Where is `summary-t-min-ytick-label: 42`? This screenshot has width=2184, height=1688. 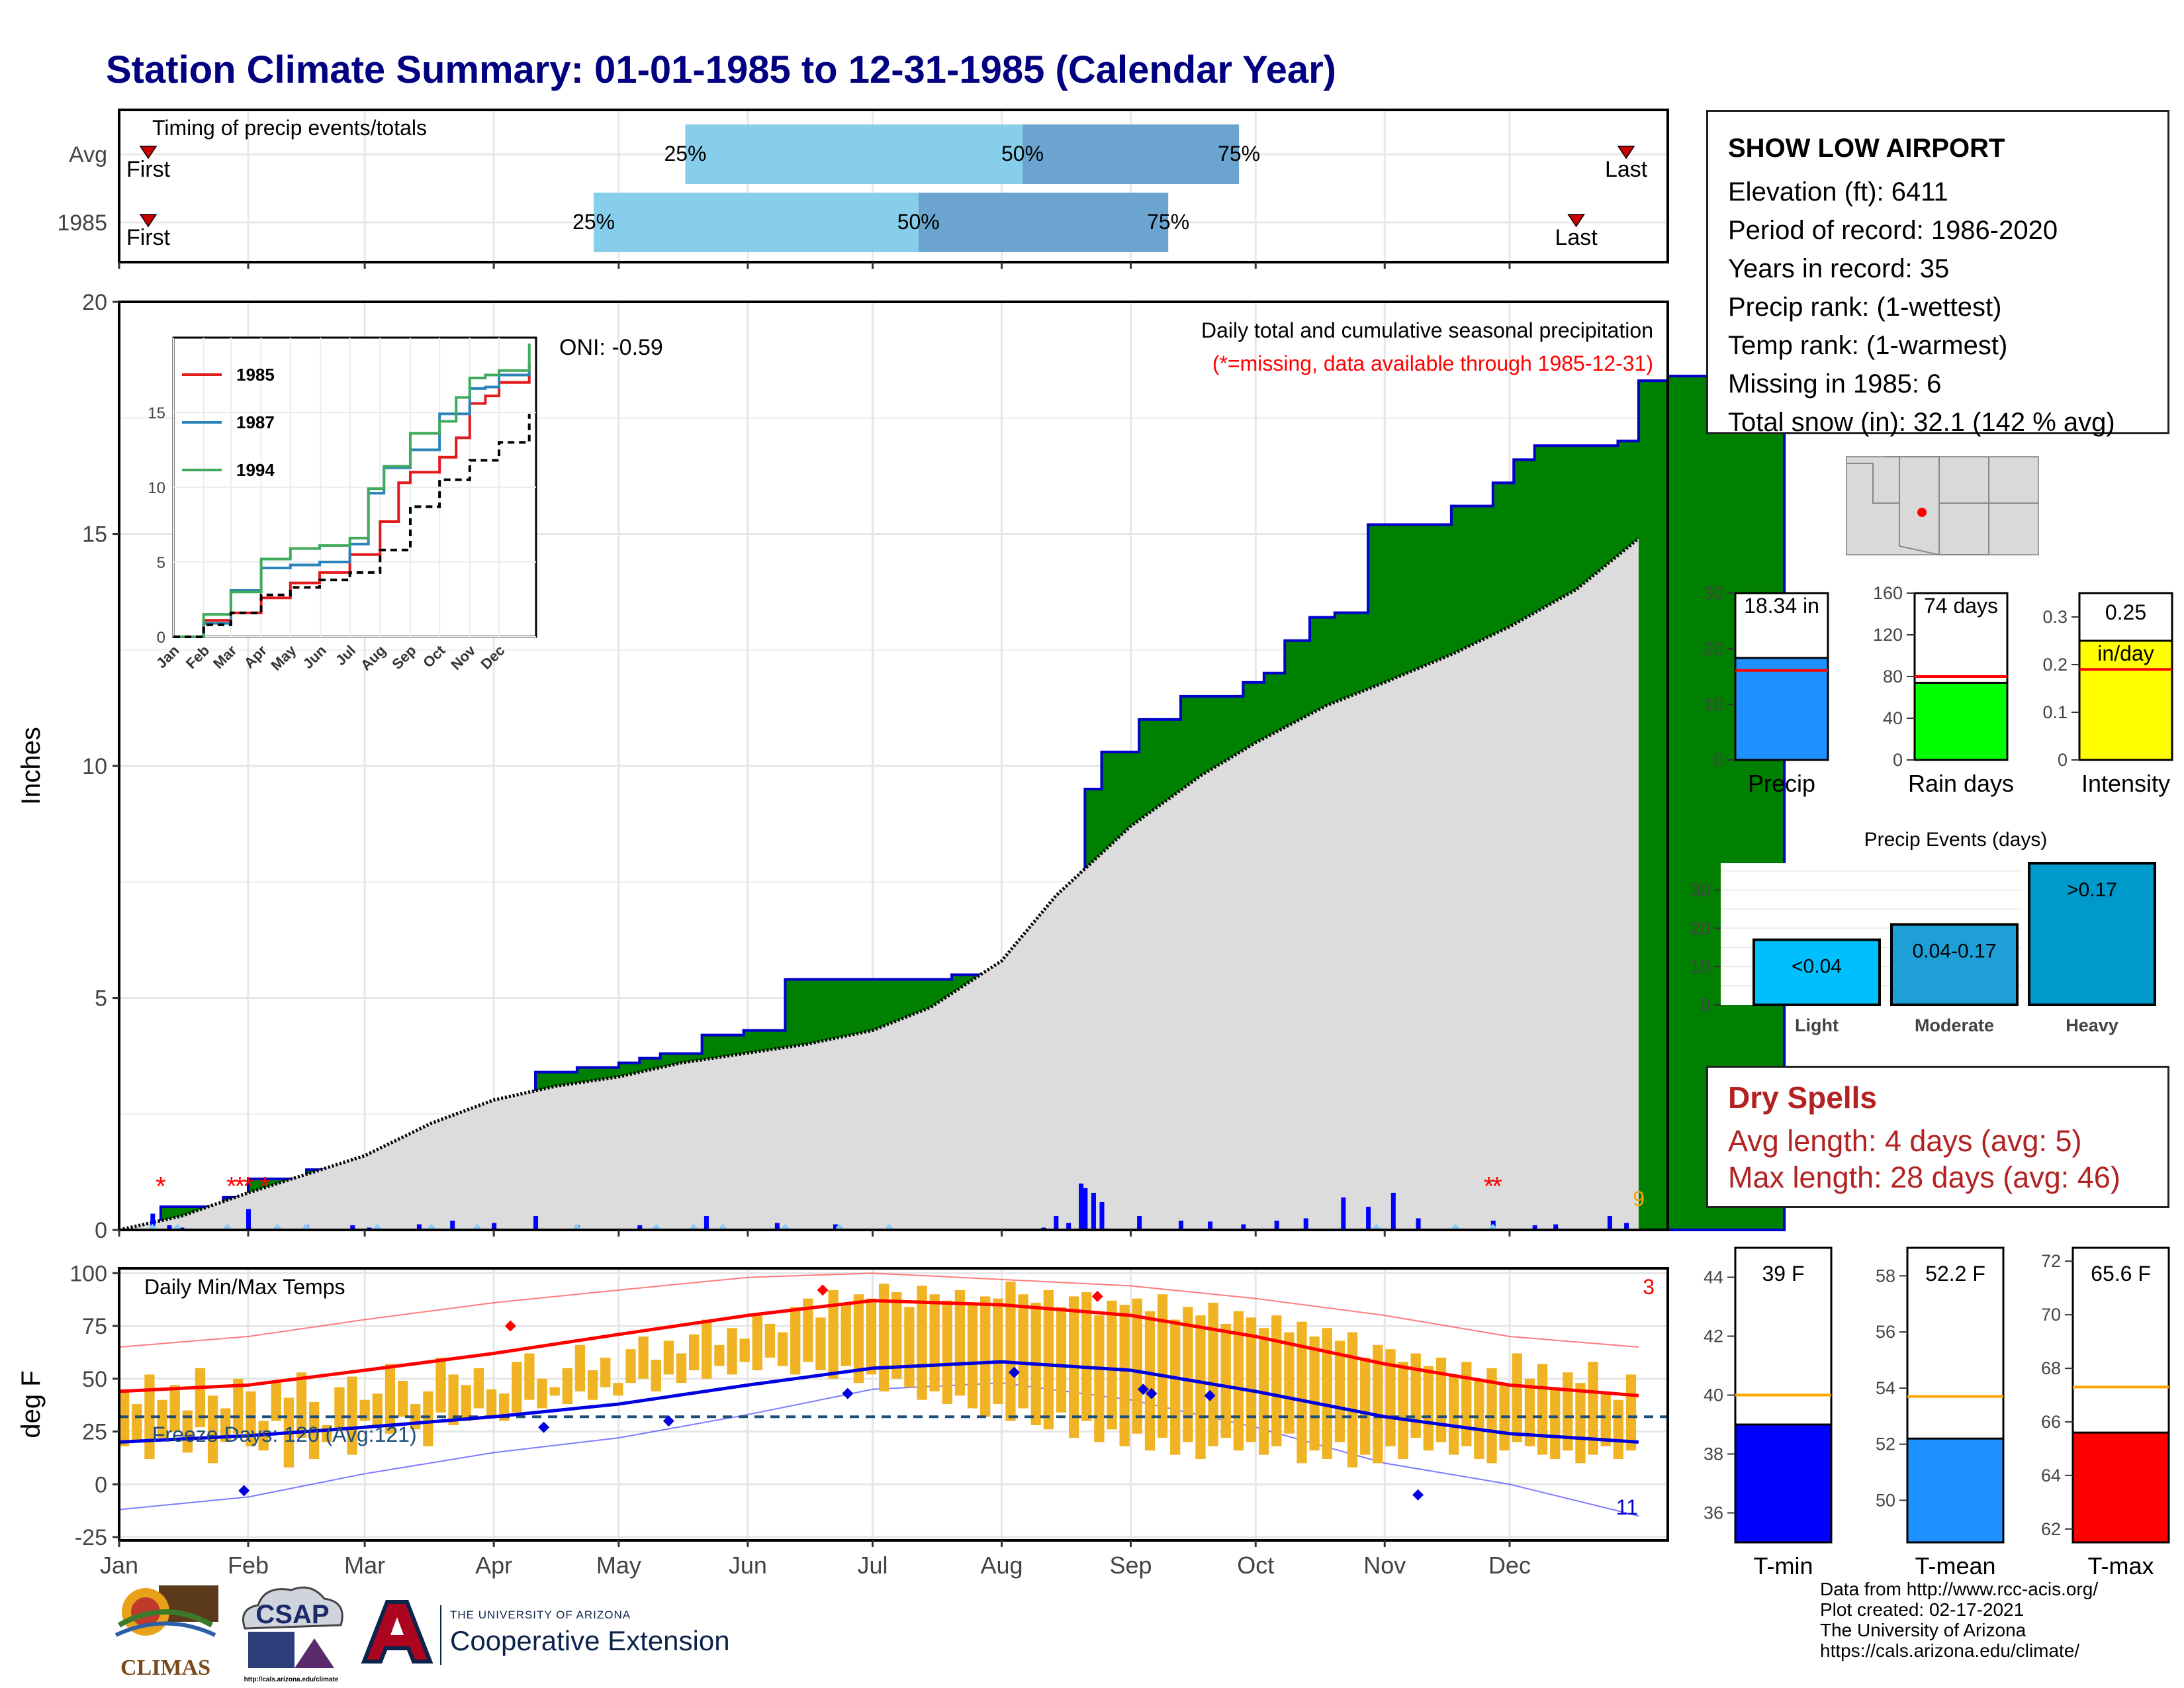 summary-t-min-ytick-label: 42 is located at coordinates (1713, 1336).